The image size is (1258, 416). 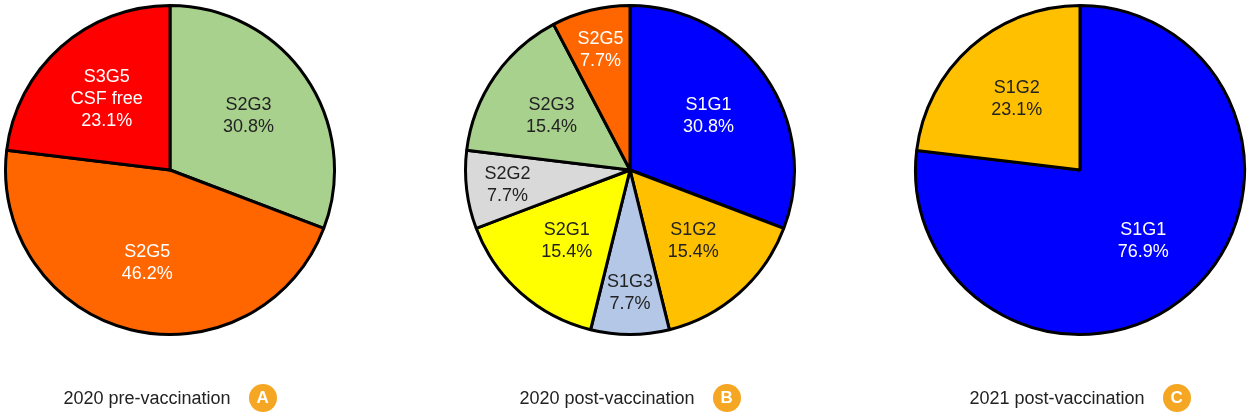 I want to click on slice-label: S1G3, so click(x=630, y=281).